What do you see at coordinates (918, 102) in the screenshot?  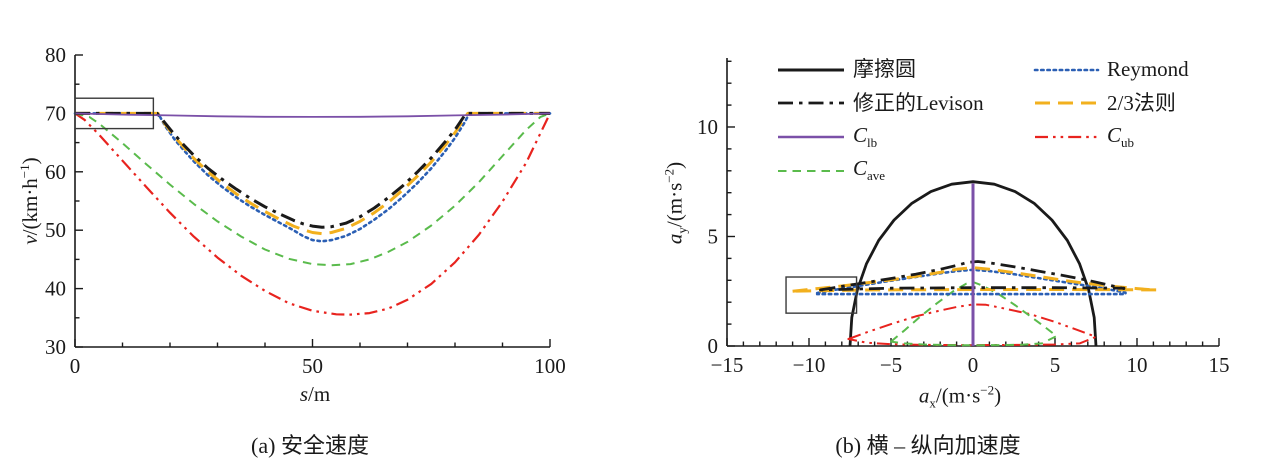 I see `legend-label-modified-levison: 修正的Levison` at bounding box center [918, 102].